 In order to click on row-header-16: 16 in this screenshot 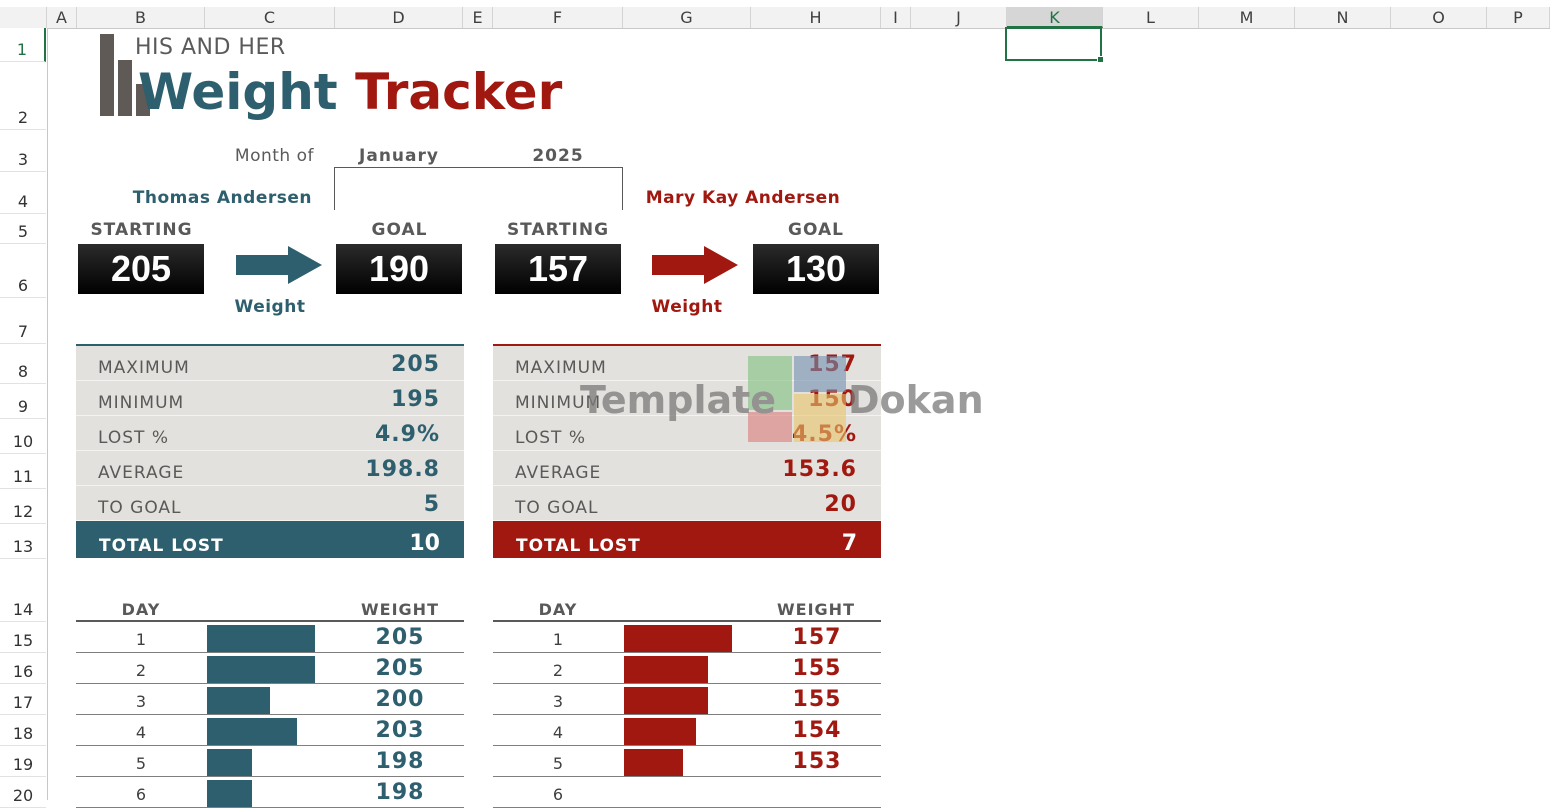, I will do `click(23, 668)`.